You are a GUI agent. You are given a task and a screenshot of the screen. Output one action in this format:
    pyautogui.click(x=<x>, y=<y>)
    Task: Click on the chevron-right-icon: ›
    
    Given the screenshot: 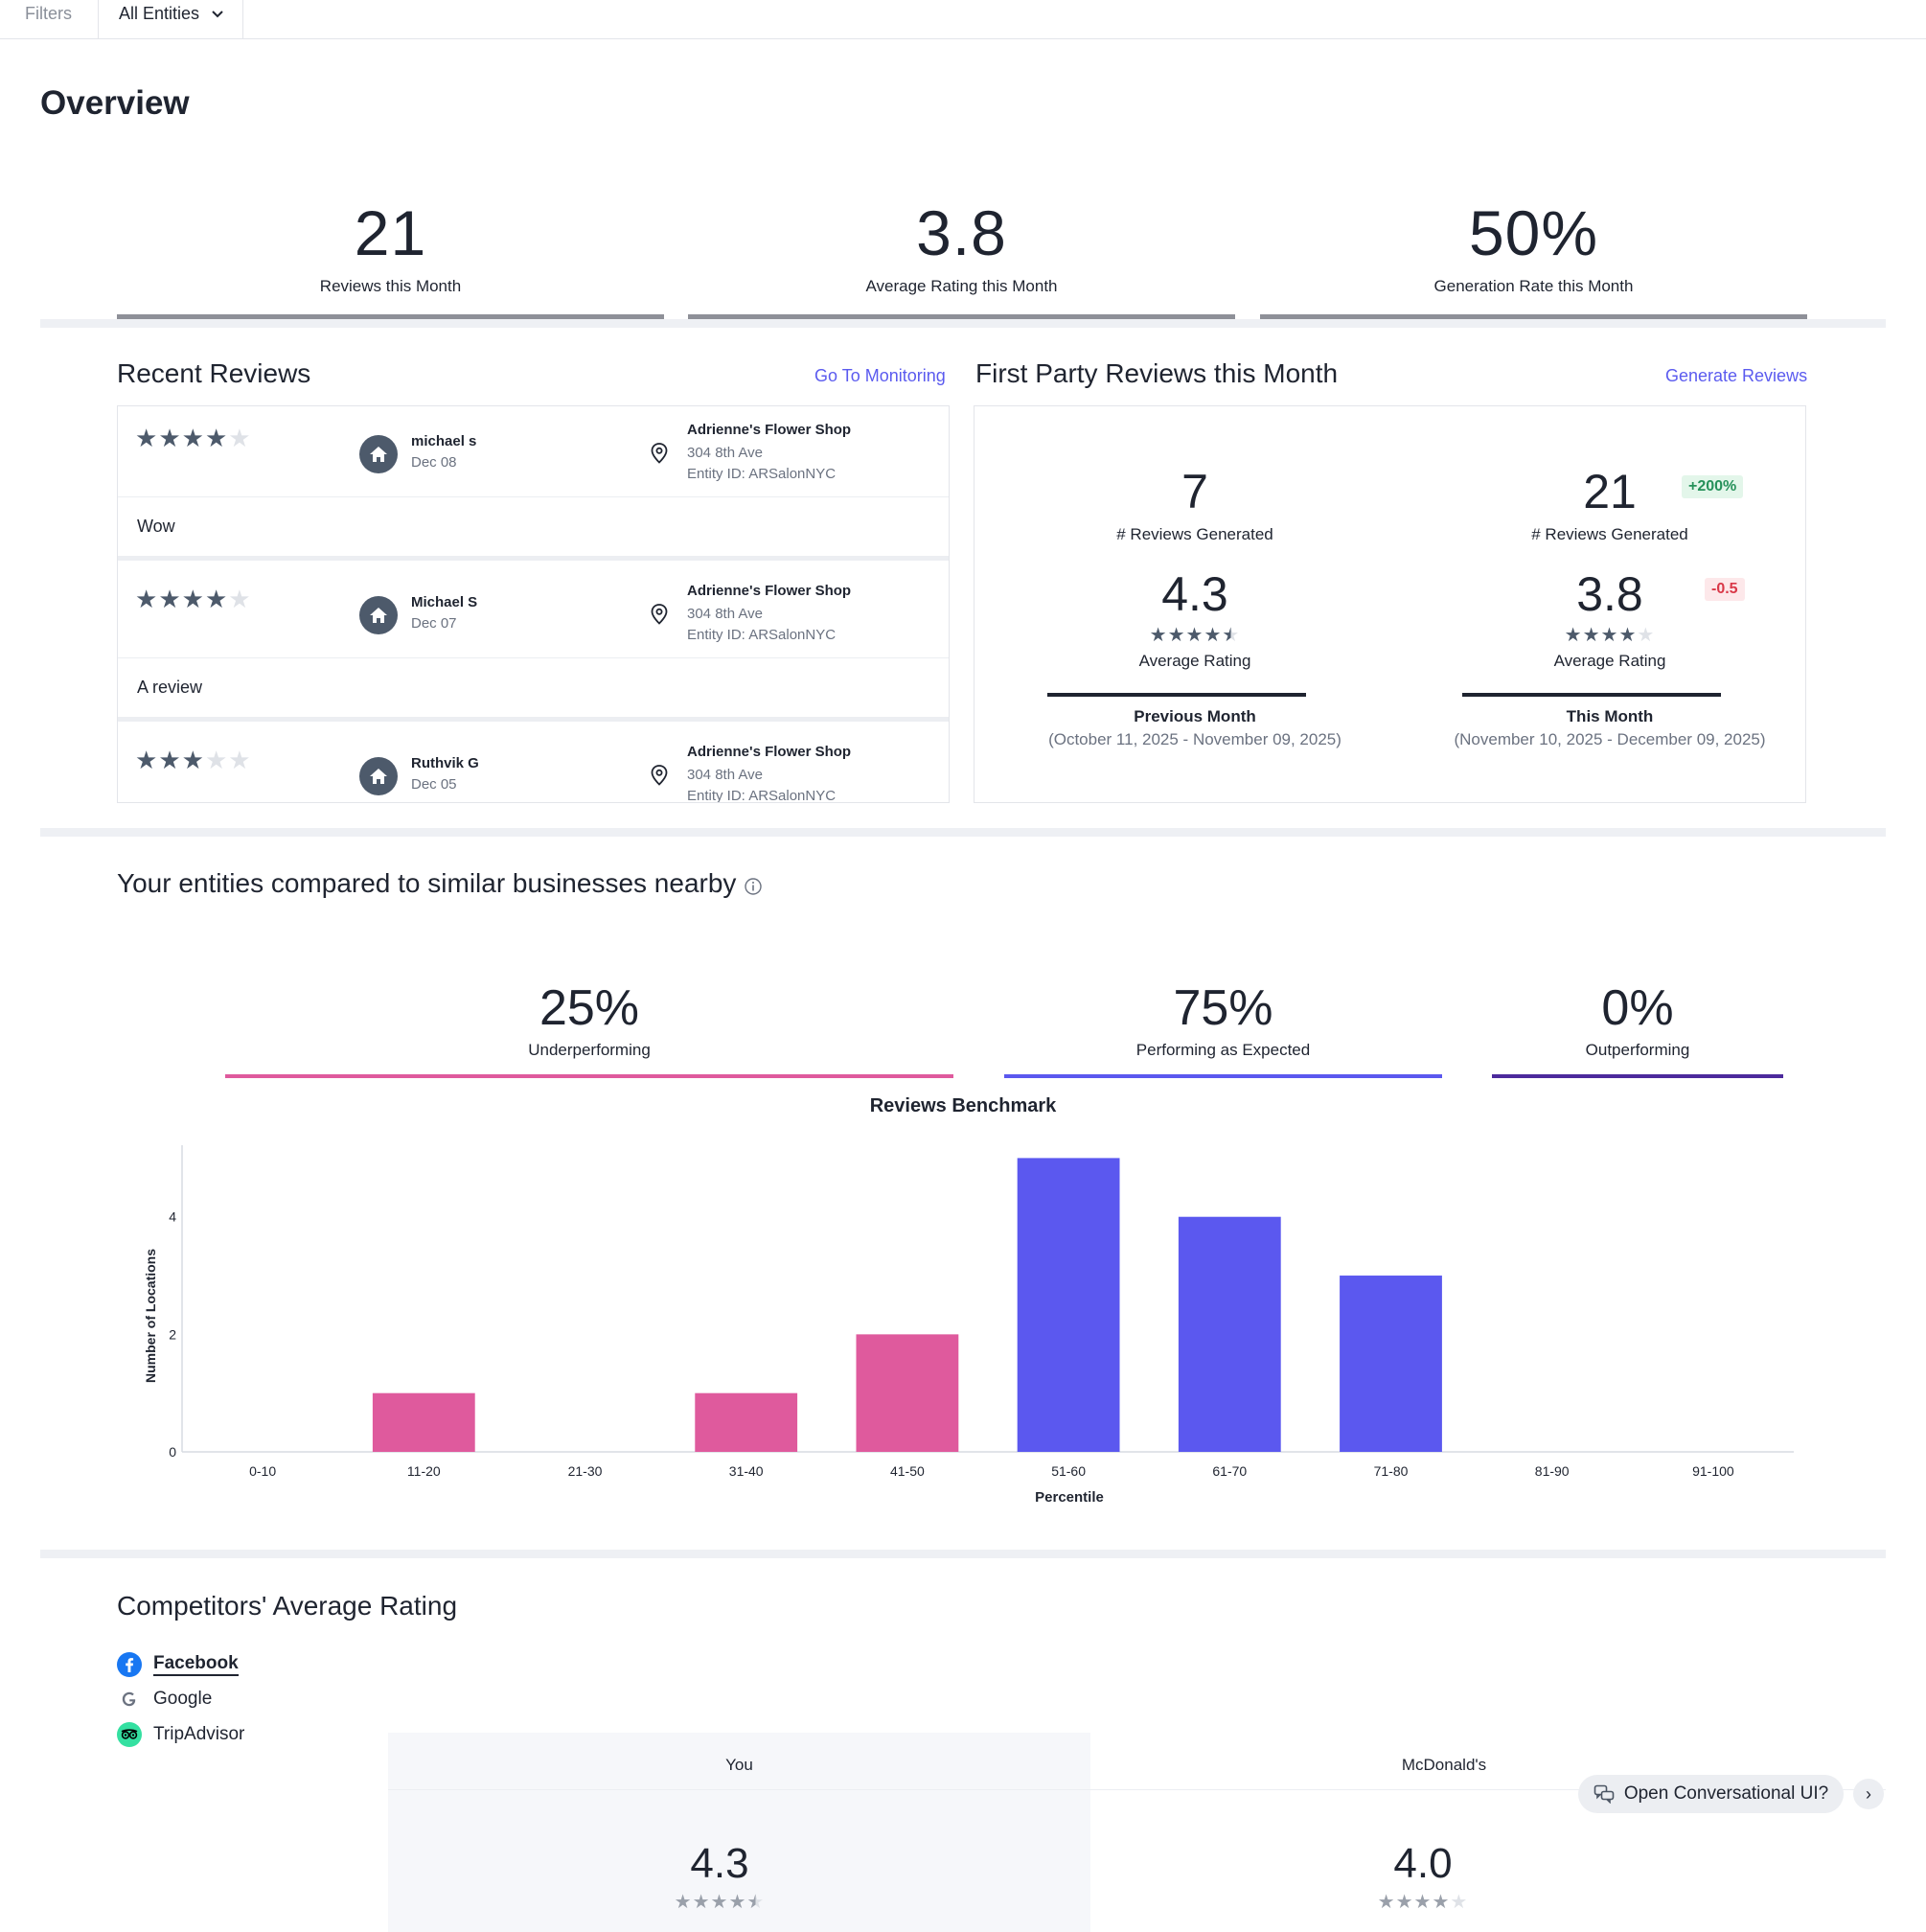 What is the action you would take?
    pyautogui.click(x=1868, y=1794)
    